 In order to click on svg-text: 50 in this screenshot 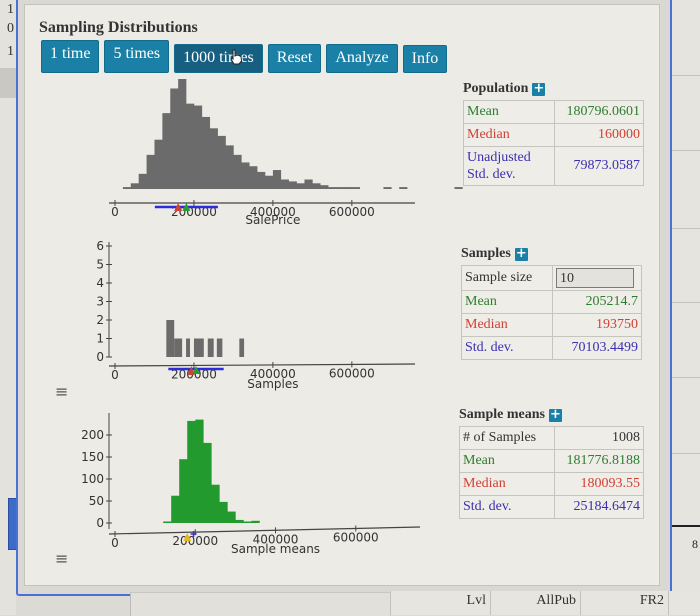, I will do `click(96, 501)`.